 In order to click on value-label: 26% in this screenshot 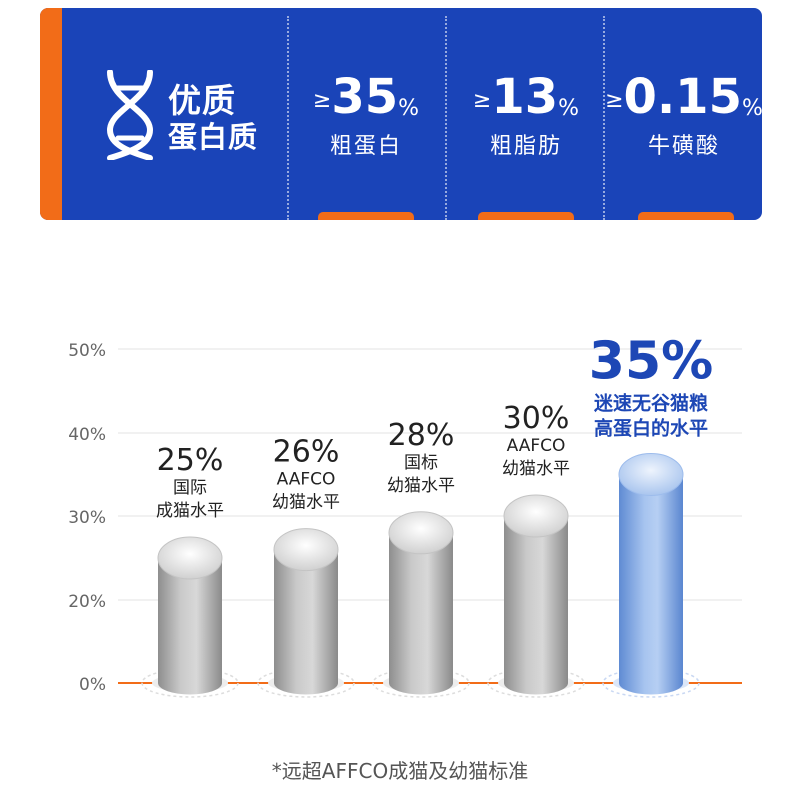, I will do `click(306, 452)`.